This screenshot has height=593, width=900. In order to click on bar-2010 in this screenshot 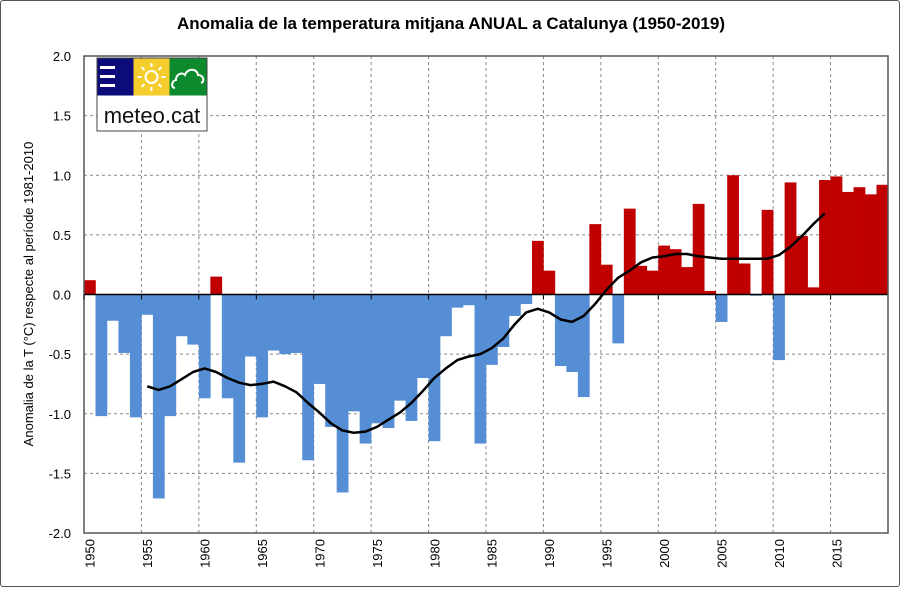, I will do `click(779, 327)`.